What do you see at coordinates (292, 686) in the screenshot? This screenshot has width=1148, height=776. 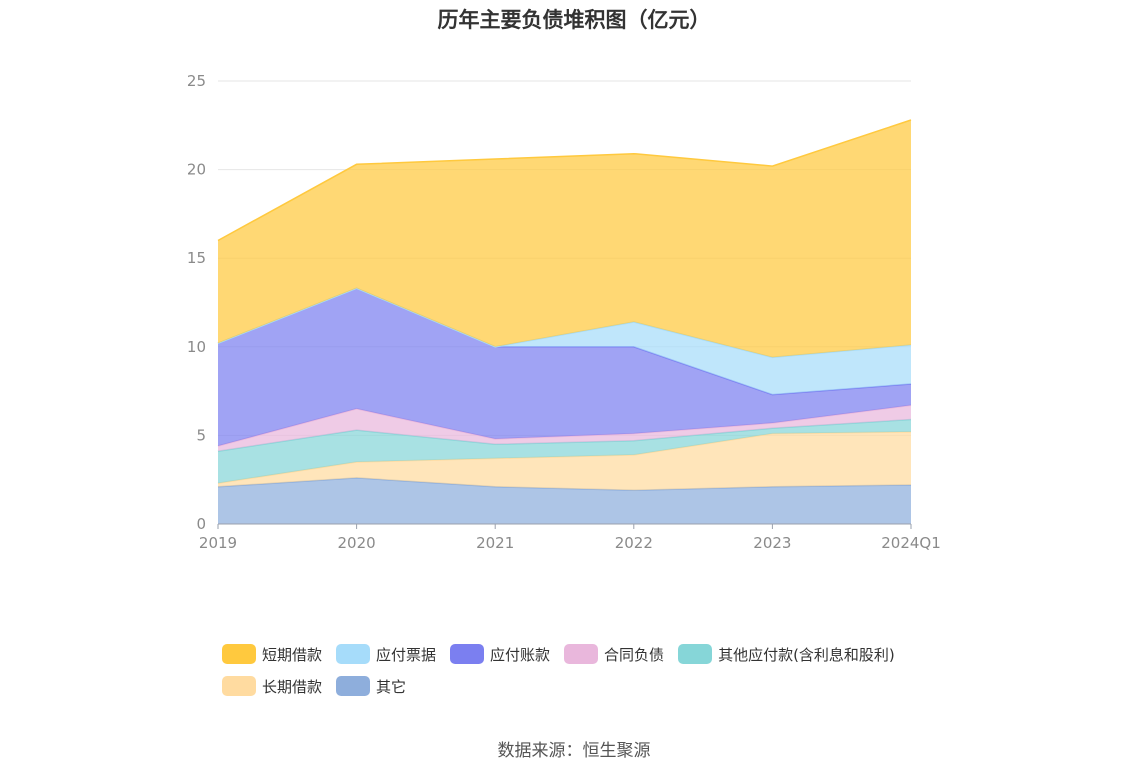 I see `legend-label: 长期借款` at bounding box center [292, 686].